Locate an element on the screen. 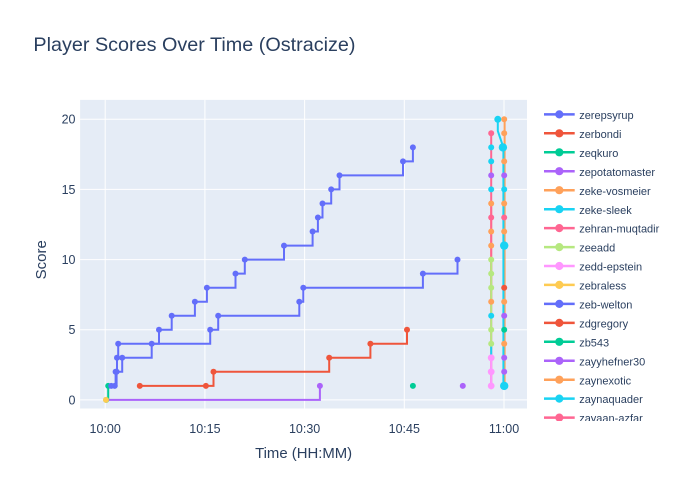  svg-text: 5 is located at coordinates (72, 330).